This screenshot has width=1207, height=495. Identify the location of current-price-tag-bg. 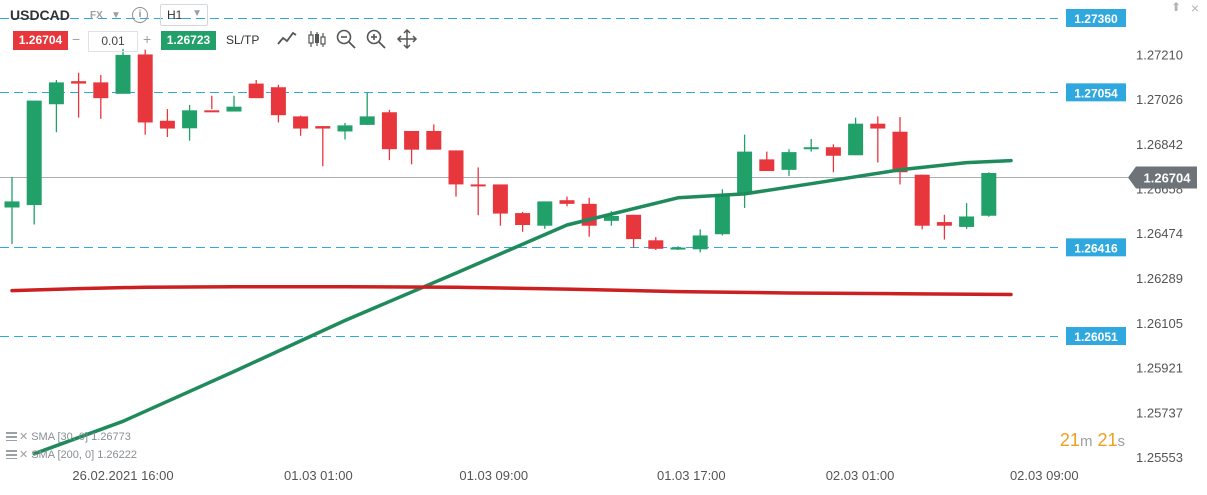
(1162, 177).